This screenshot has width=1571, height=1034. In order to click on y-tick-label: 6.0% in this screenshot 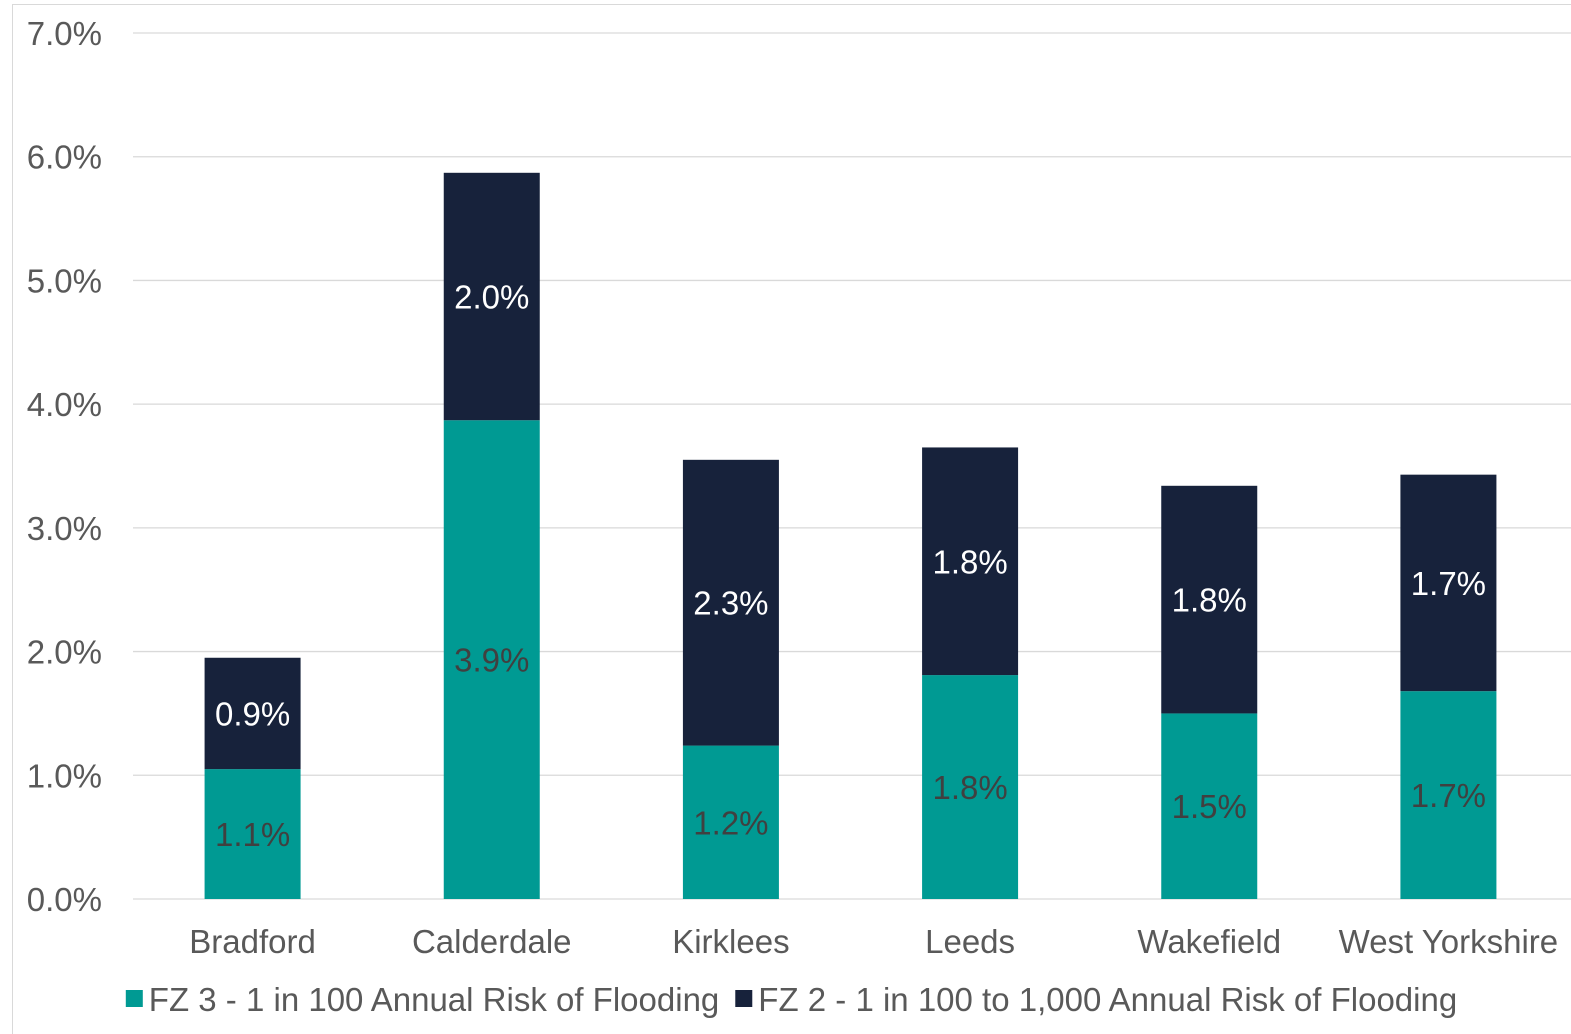, I will do `click(64, 157)`.